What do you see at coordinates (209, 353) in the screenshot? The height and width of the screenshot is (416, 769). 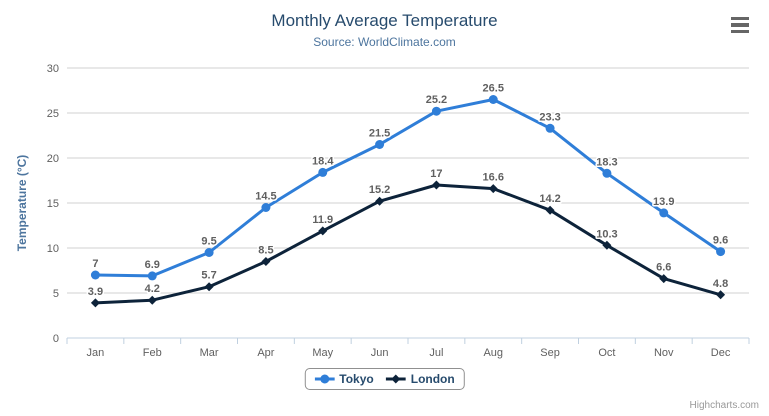 I see `x-axis-label: Mar` at bounding box center [209, 353].